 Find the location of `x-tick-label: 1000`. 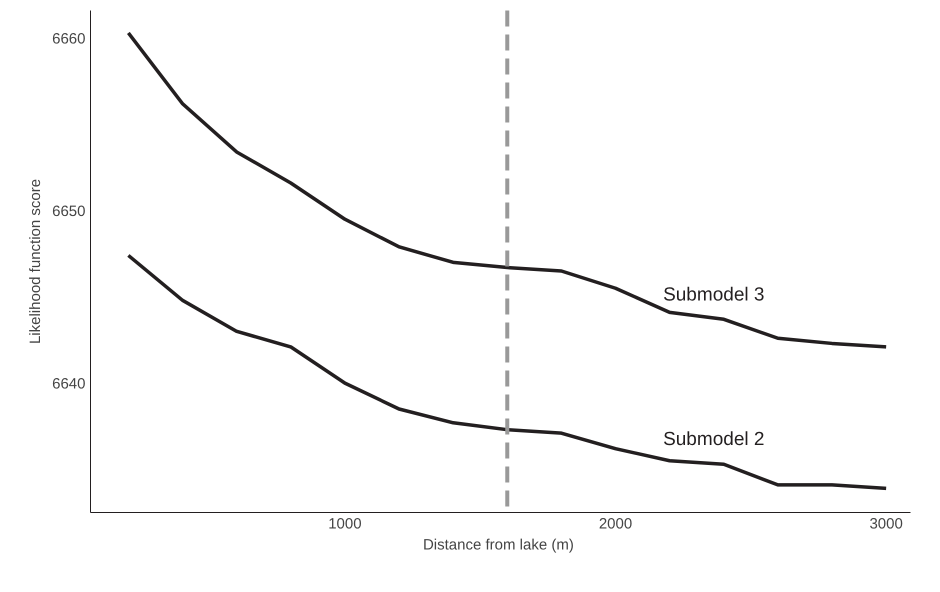

x-tick-label: 1000 is located at coordinates (345, 524).